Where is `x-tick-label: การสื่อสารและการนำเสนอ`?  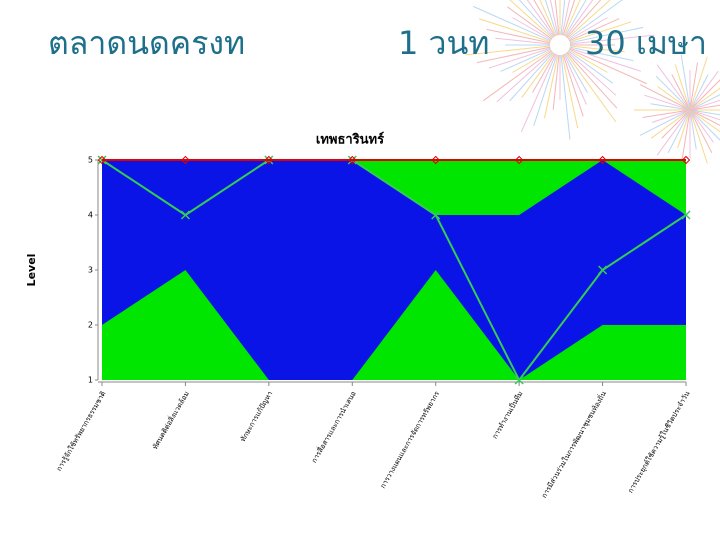 x-tick-label: การสื่อสารและการนำเสนอ is located at coordinates (333, 427).